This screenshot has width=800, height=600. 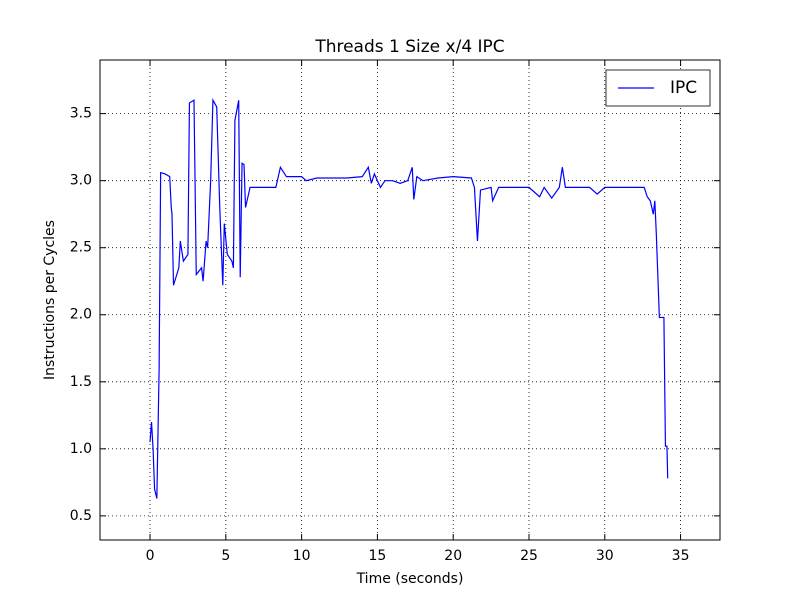 I want to click on x-tick-label: 5, so click(x=225, y=556).